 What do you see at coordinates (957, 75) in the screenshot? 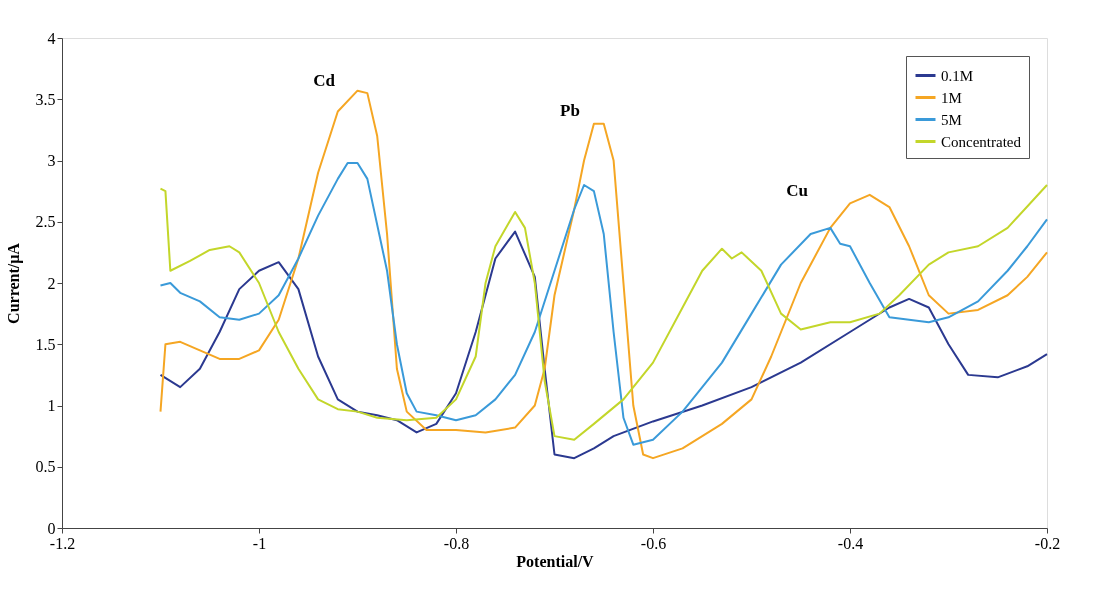
I see `legend-label: 0.1M` at bounding box center [957, 75].